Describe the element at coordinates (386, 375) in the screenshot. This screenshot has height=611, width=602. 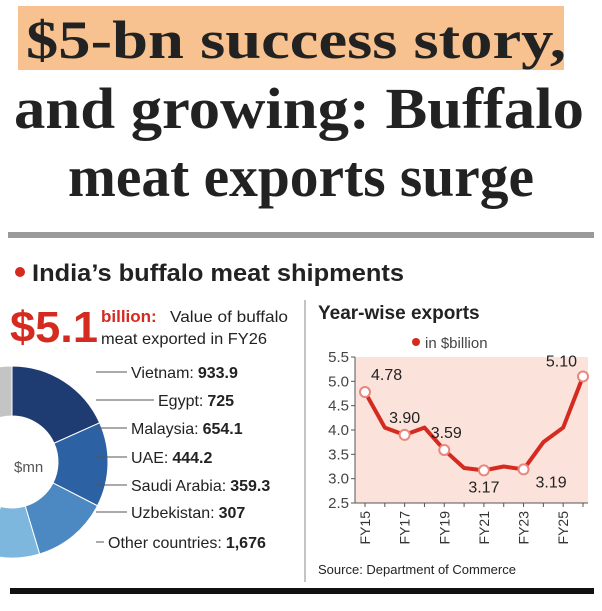
I see `data-label: 4.78` at that location.